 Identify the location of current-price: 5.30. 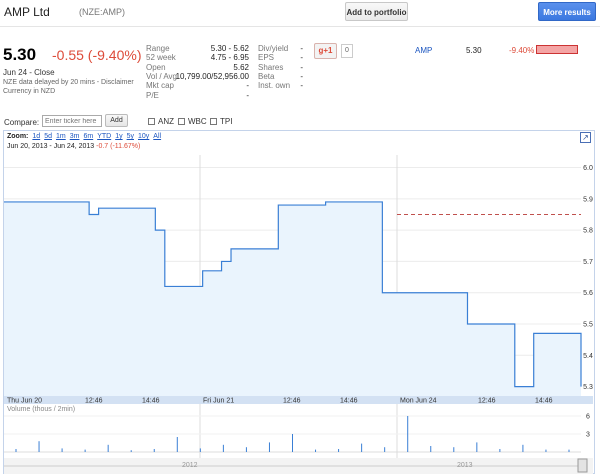
(20, 54).